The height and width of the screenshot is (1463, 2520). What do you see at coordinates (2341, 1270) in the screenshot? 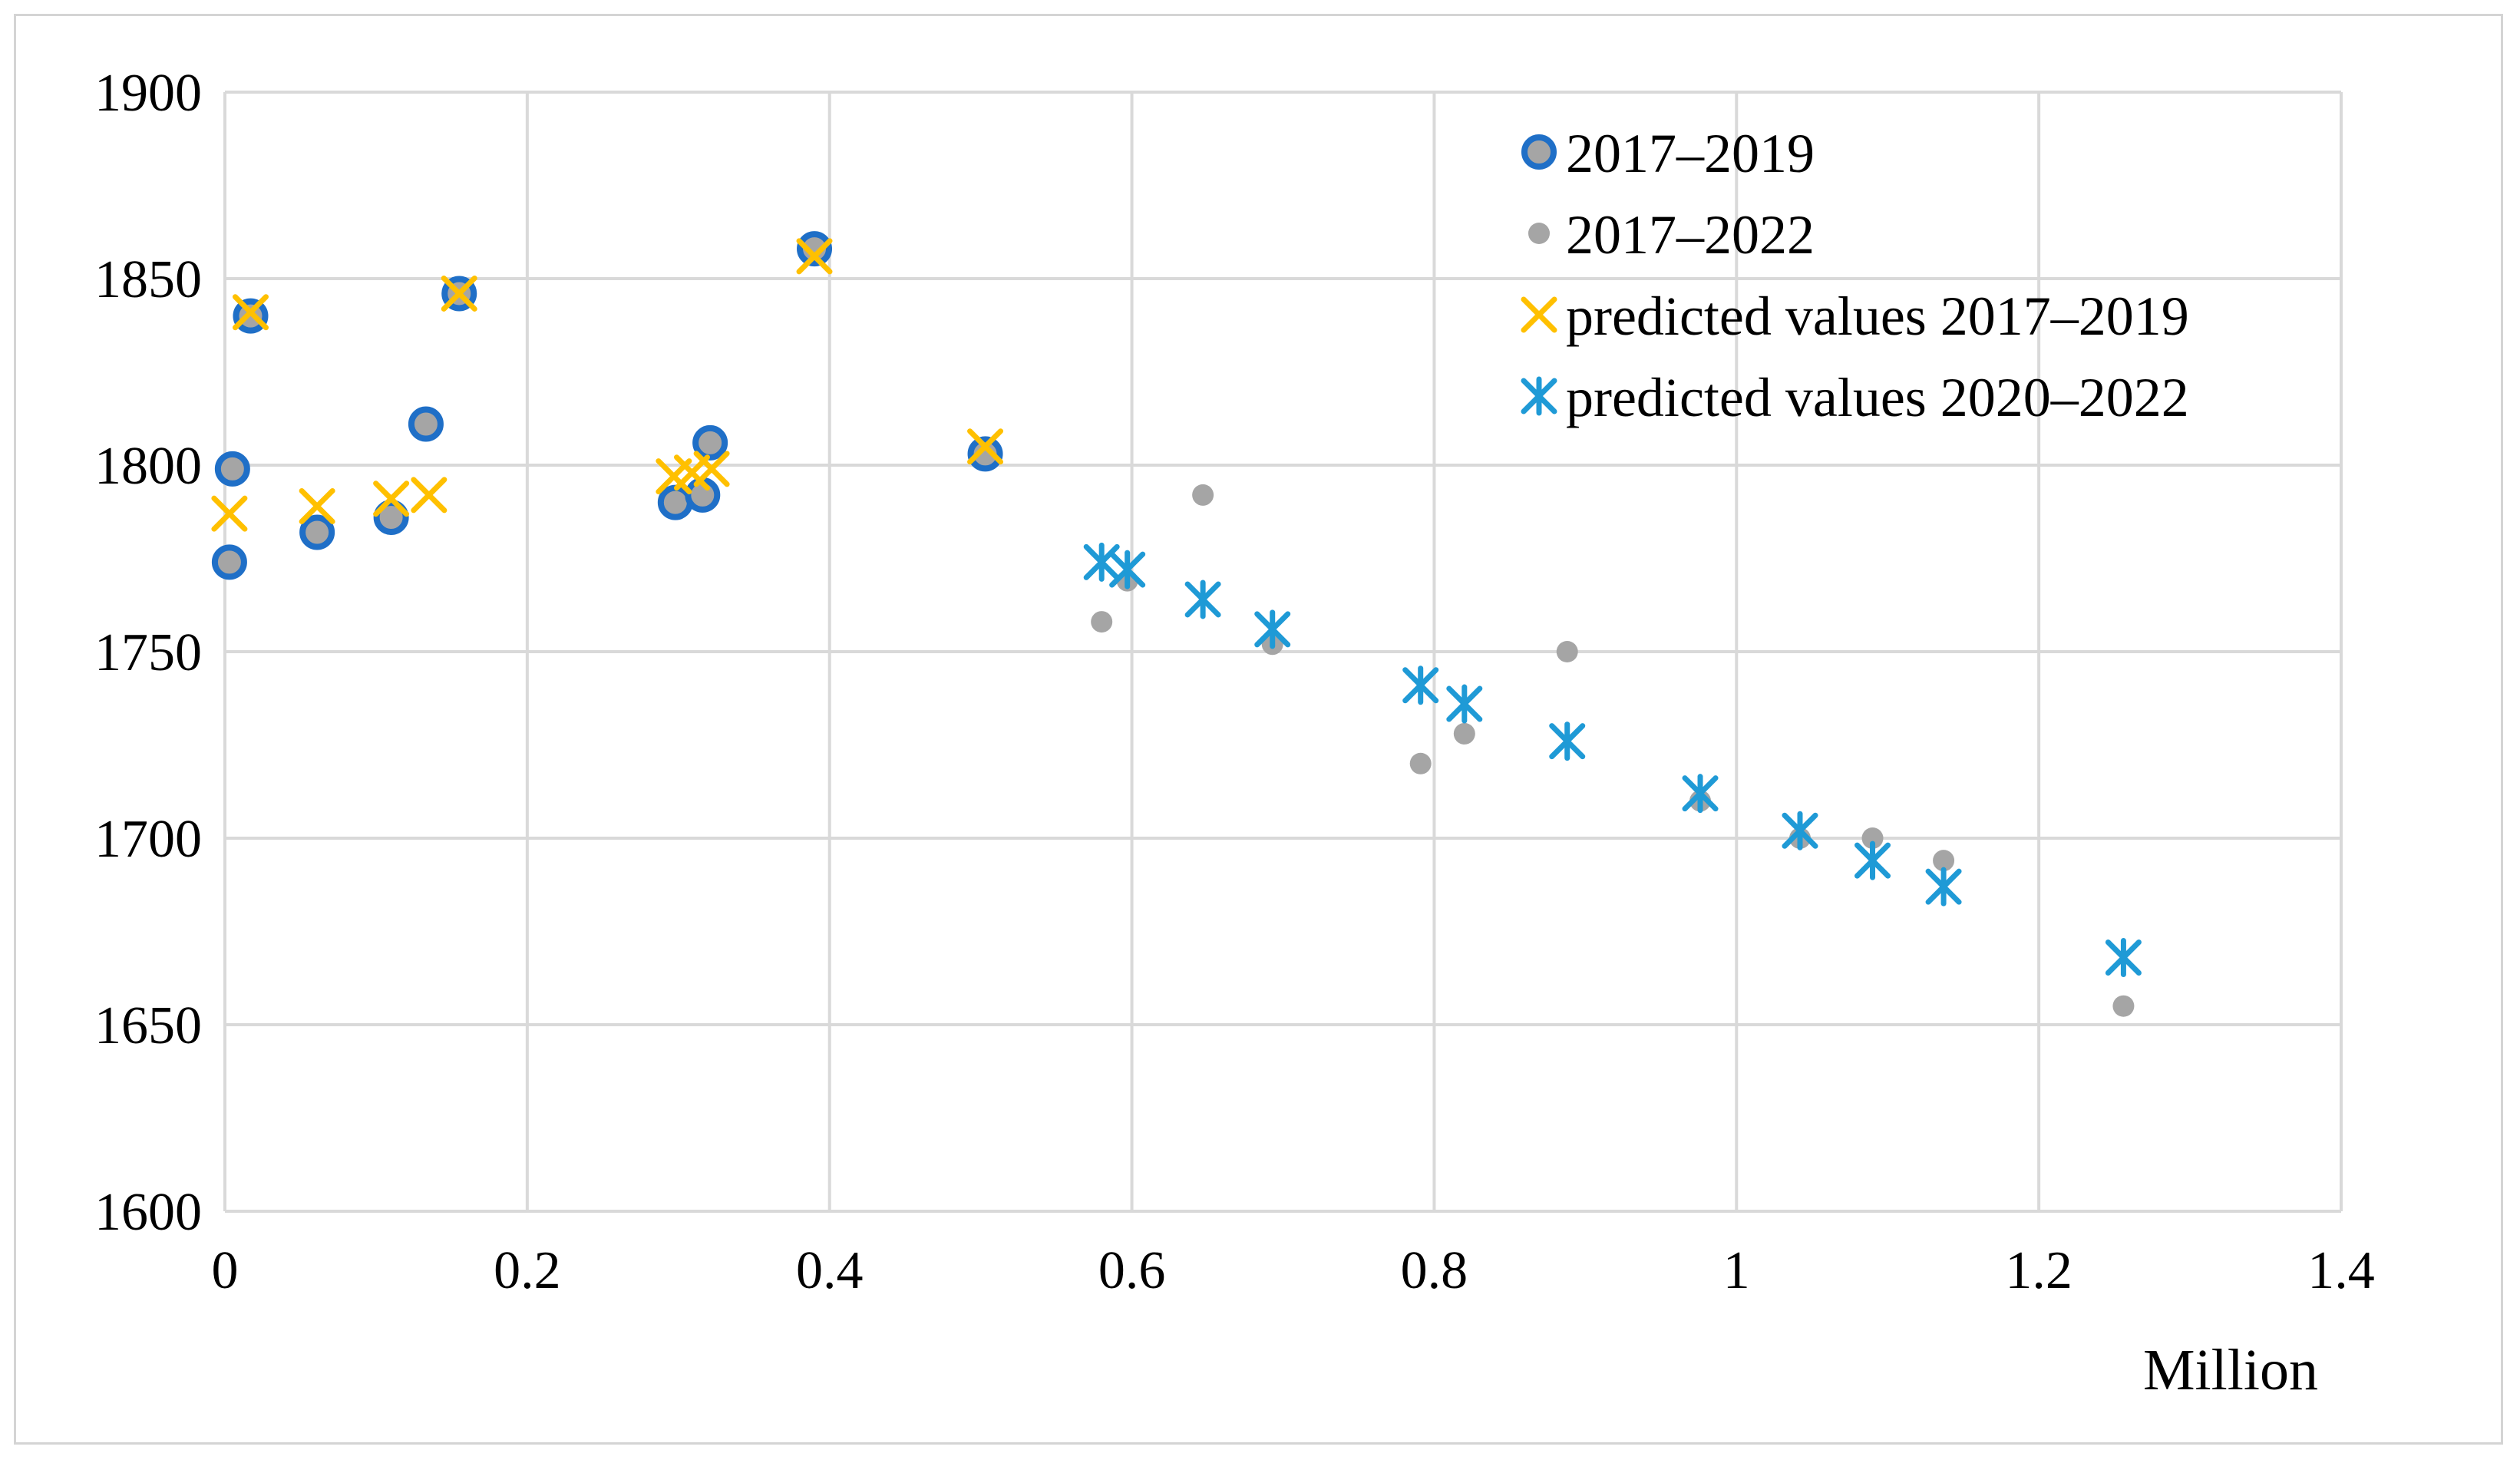
I see `x-tick-label: 1.4` at bounding box center [2341, 1270].